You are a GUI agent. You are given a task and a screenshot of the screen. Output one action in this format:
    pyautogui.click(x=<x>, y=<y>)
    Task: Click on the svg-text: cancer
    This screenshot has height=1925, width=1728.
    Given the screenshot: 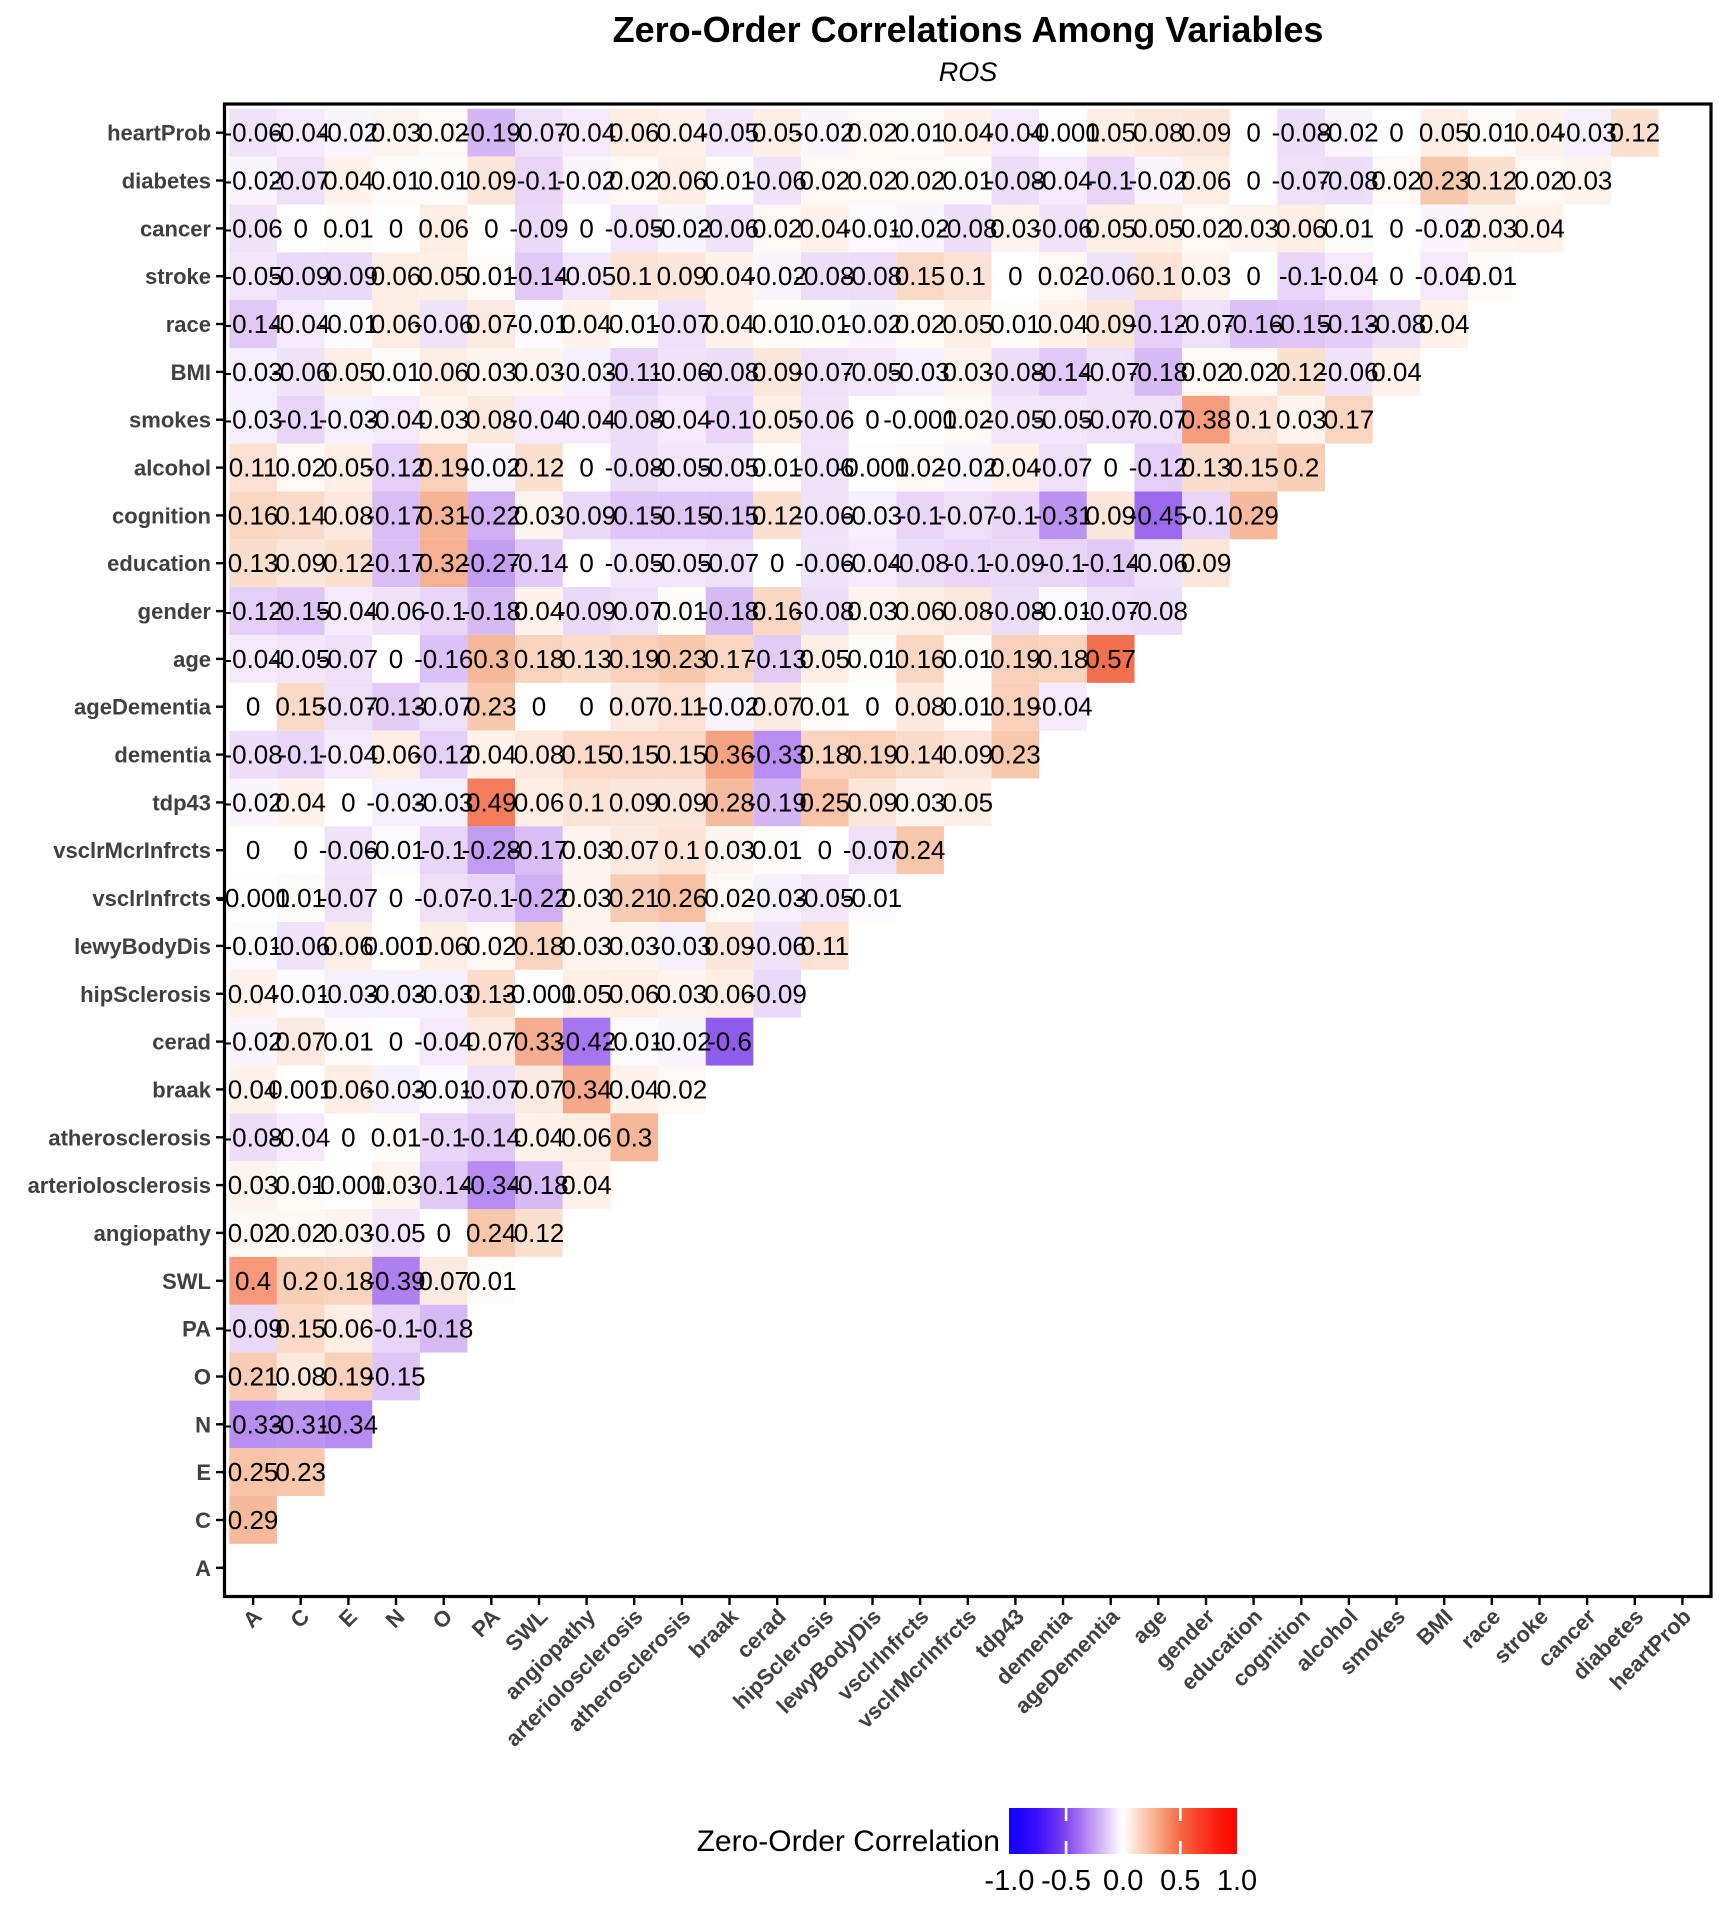 What is the action you would take?
    pyautogui.click(x=175, y=228)
    